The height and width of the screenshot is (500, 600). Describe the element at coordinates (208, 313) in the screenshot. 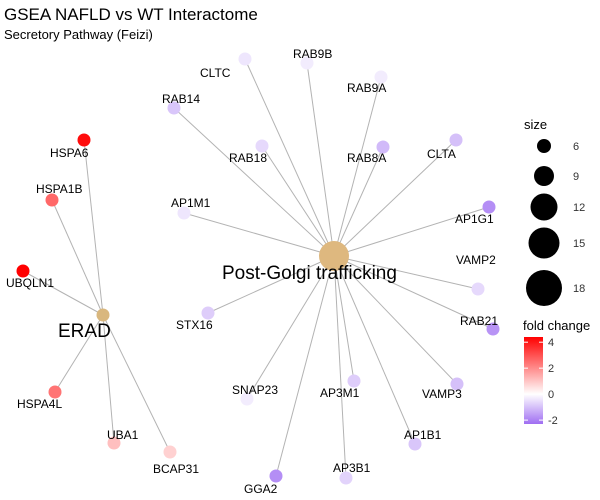

I see `gene-node-stx16` at that location.